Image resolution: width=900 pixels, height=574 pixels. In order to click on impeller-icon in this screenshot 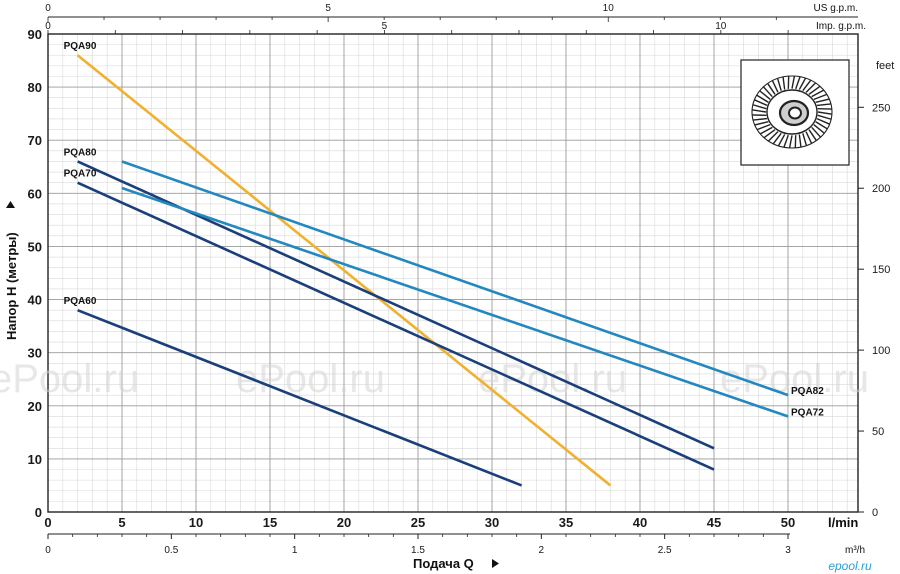, I will do `click(792, 112)`.